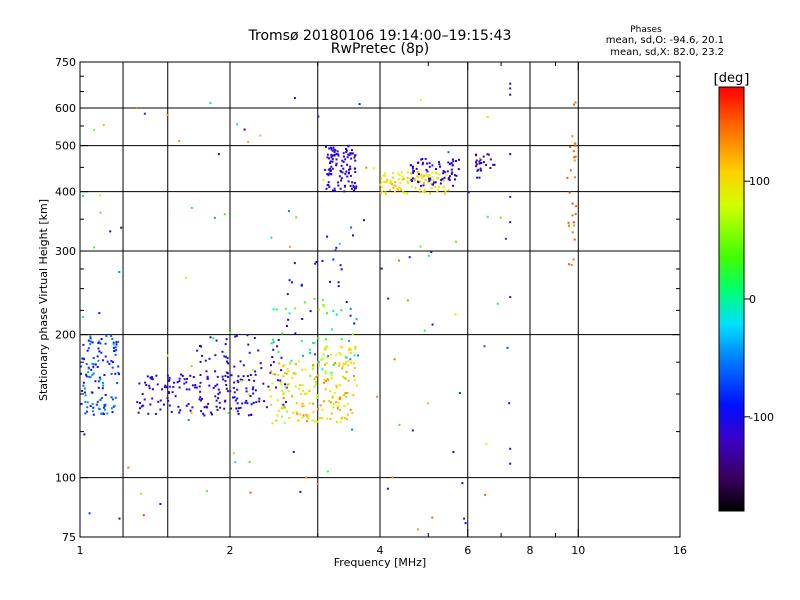 Image resolution: width=800 pixels, height=600 pixels. What do you see at coordinates (680, 550) in the screenshot?
I see `x-tick-label: 16` at bounding box center [680, 550].